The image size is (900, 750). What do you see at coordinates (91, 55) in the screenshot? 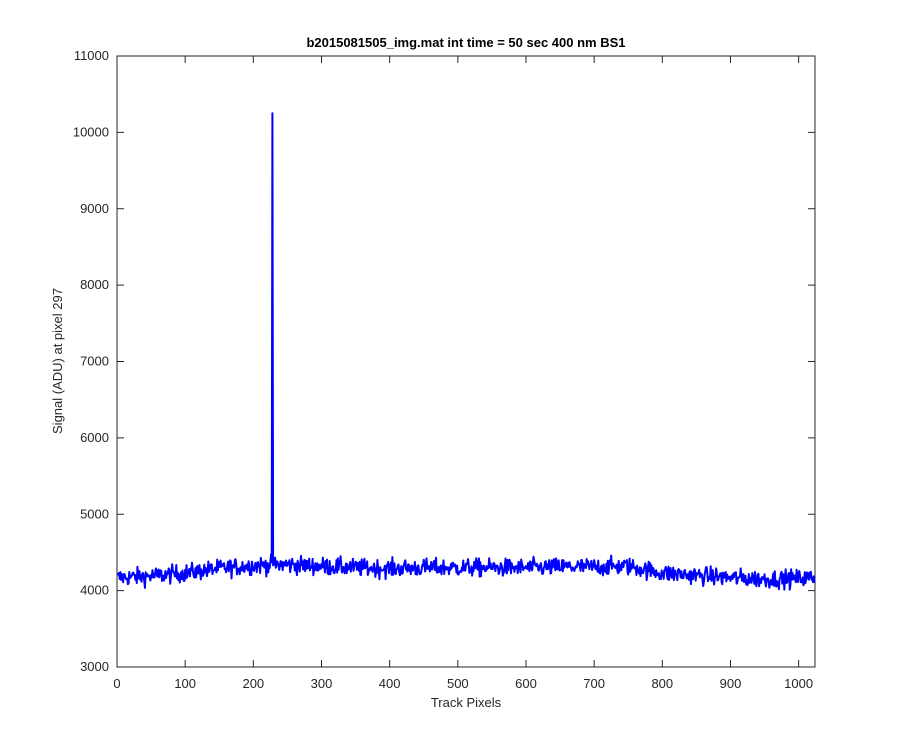
I see `y-tick-label: 11000` at bounding box center [91, 55].